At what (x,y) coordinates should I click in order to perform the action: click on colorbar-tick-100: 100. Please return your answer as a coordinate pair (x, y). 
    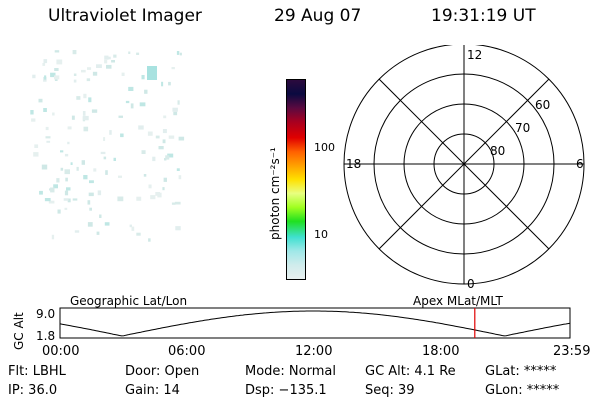
    Looking at the image, I should click on (324, 147).